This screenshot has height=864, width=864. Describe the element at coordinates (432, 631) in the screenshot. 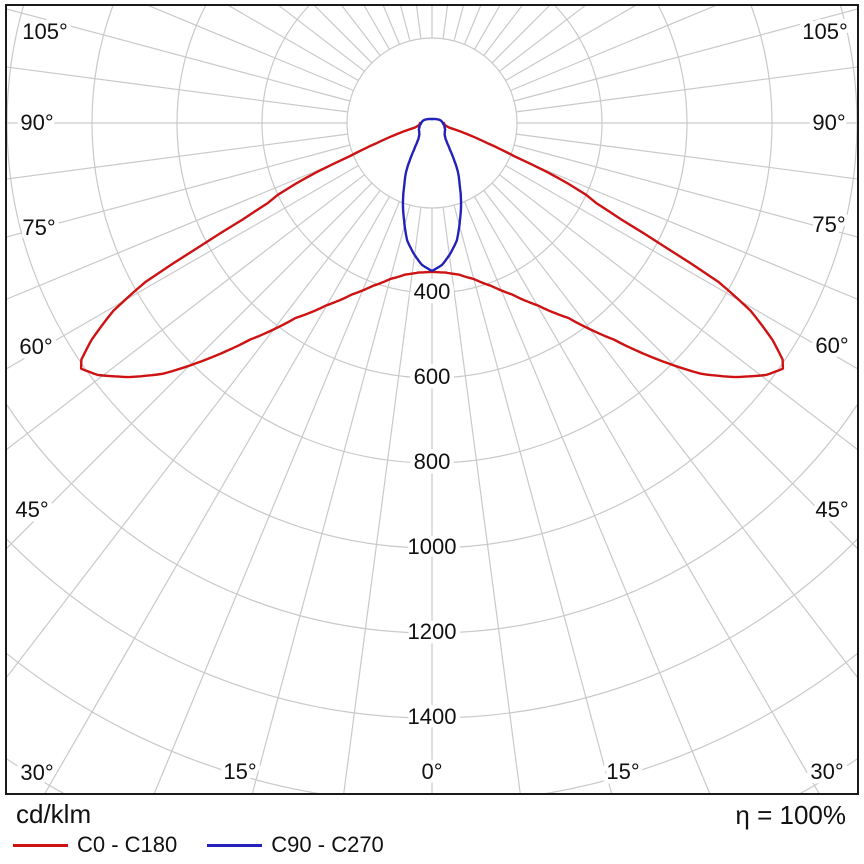

I see `radial-label: 1200` at that location.